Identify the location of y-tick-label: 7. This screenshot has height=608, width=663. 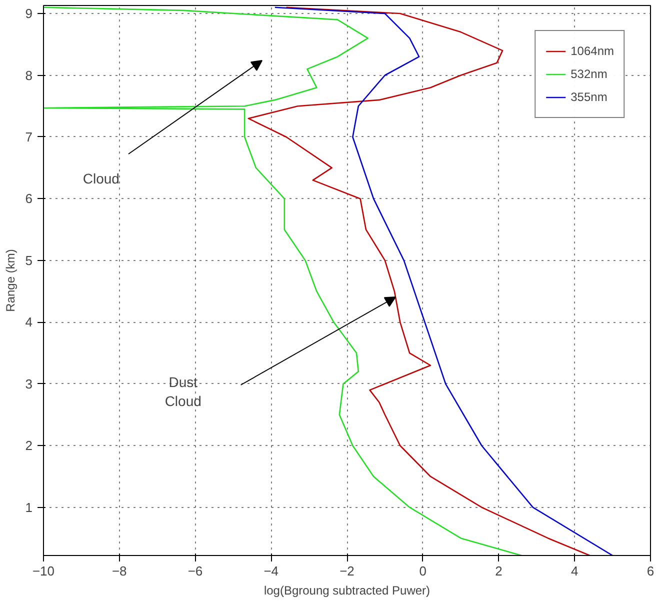
(29, 136).